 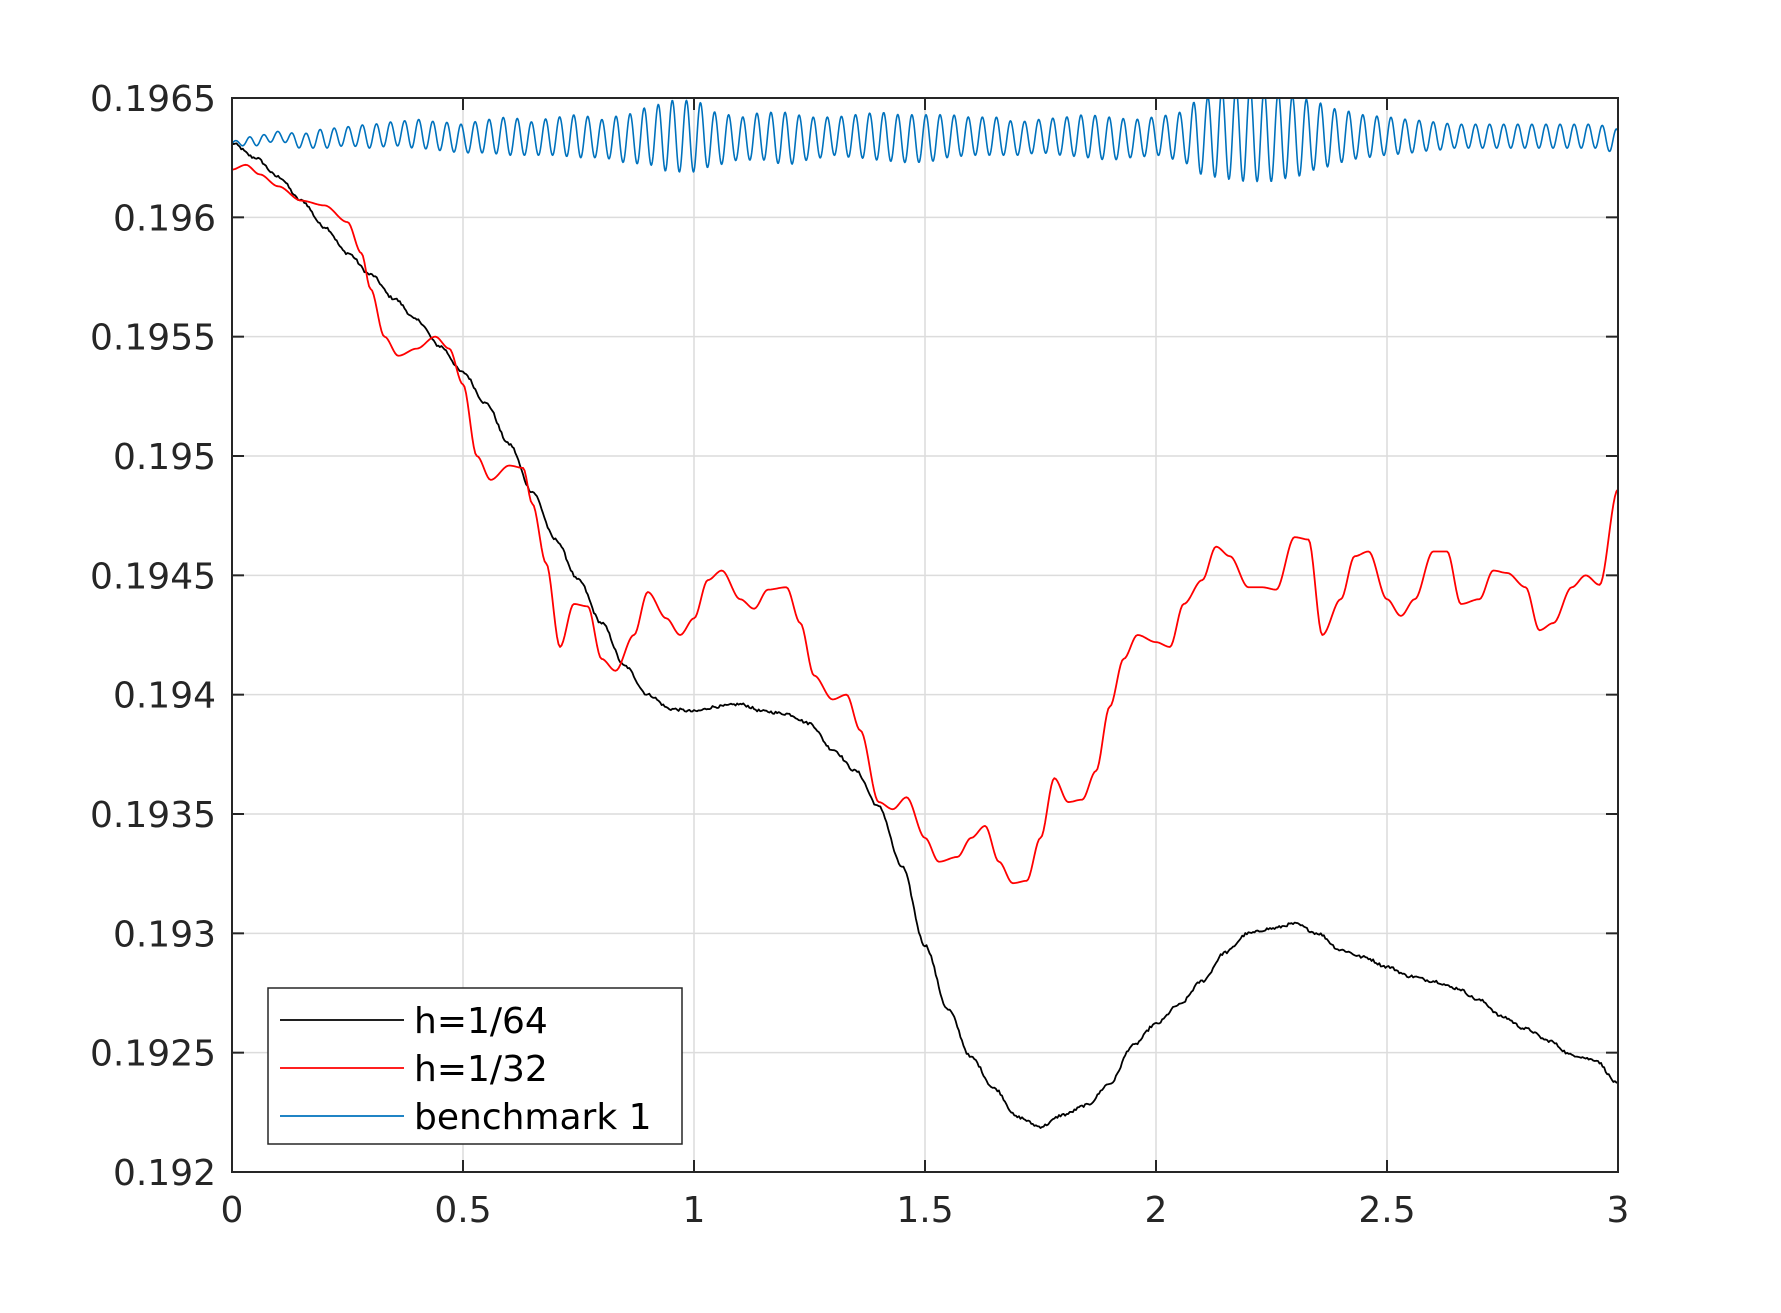 I want to click on y-tick-label: 0.1945, so click(x=153, y=576).